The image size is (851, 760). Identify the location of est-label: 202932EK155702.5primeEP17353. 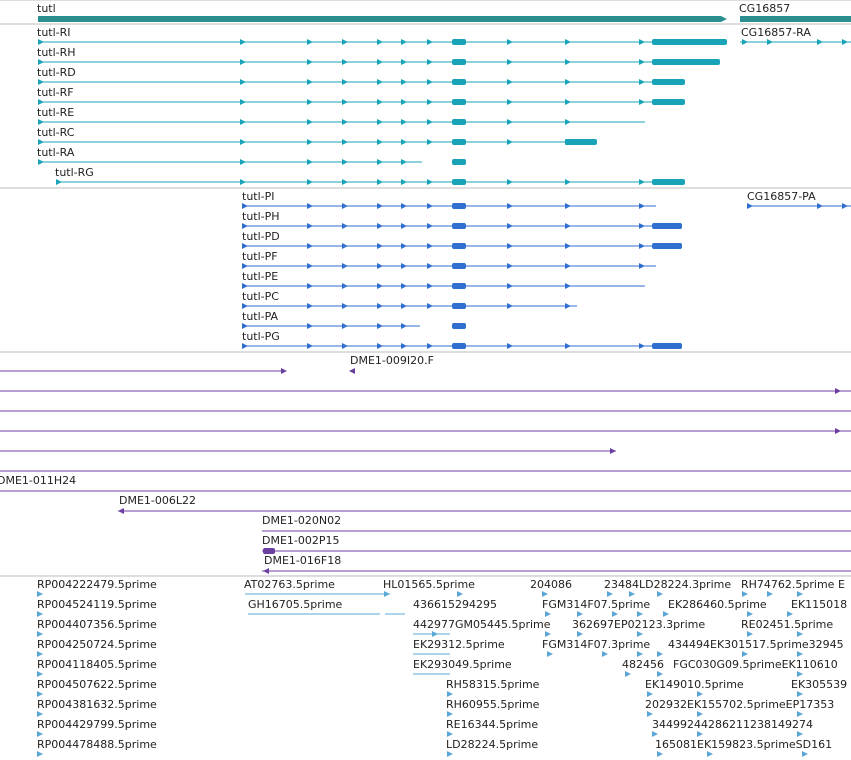
(740, 704).